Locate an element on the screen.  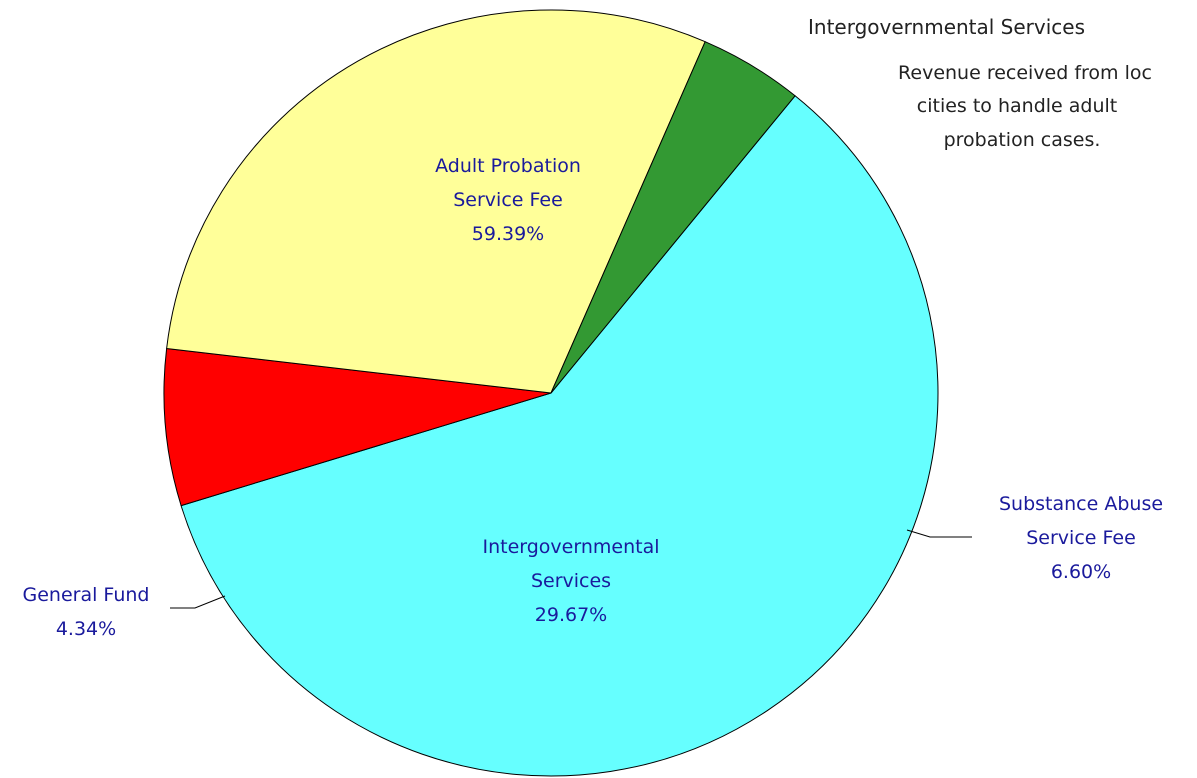
leader-lines is located at coordinates (571, 569).